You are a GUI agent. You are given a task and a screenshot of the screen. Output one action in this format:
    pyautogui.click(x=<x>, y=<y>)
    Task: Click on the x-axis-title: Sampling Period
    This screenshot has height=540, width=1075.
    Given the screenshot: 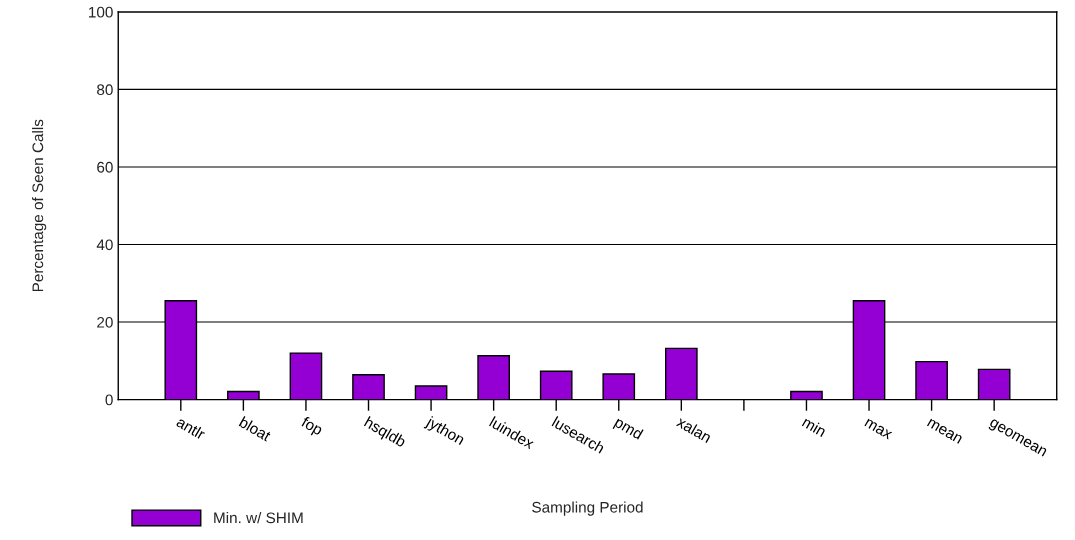 What is the action you would take?
    pyautogui.click(x=587, y=508)
    